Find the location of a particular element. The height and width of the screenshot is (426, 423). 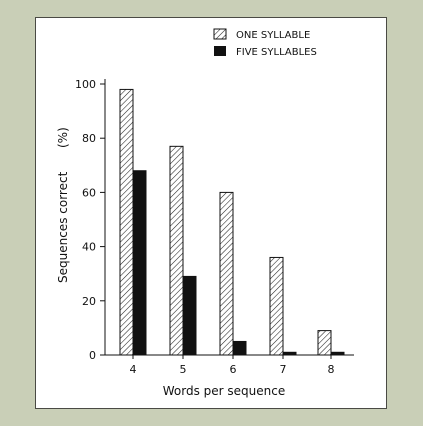

legend-swatch-five-syllables is located at coordinates (220, 51).